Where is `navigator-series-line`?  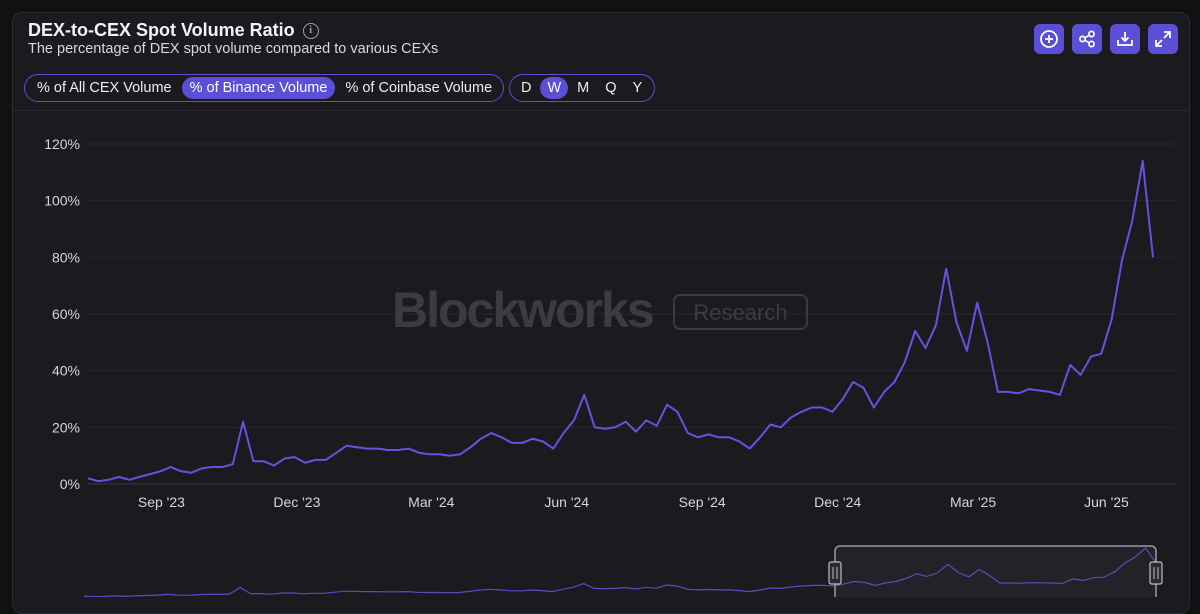 navigator-series-line is located at coordinates (620, 572).